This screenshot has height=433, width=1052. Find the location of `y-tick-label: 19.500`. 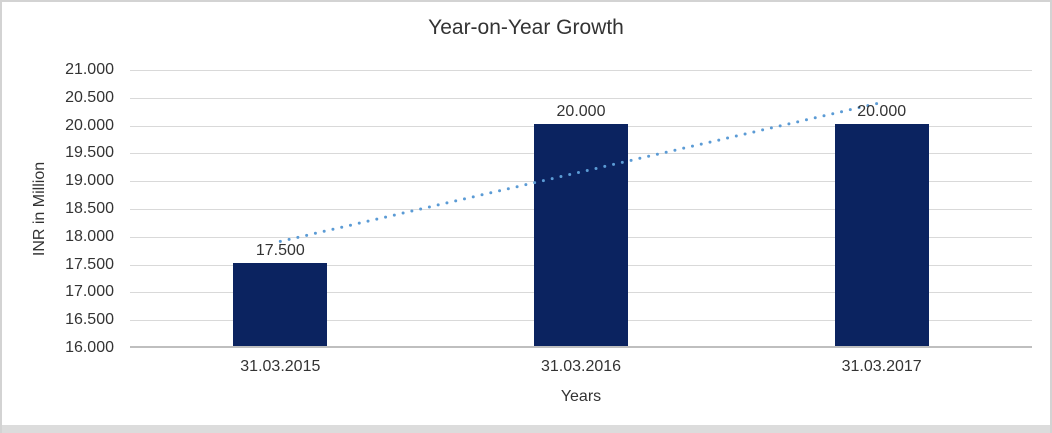

y-tick-label: 19.500 is located at coordinates (89, 153).